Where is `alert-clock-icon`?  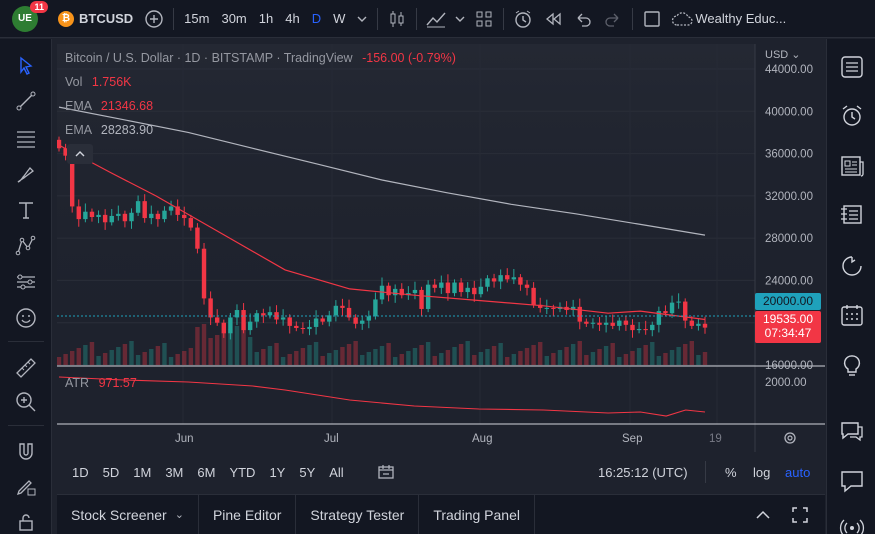
alert-clock-icon is located at coordinates (523, 19).